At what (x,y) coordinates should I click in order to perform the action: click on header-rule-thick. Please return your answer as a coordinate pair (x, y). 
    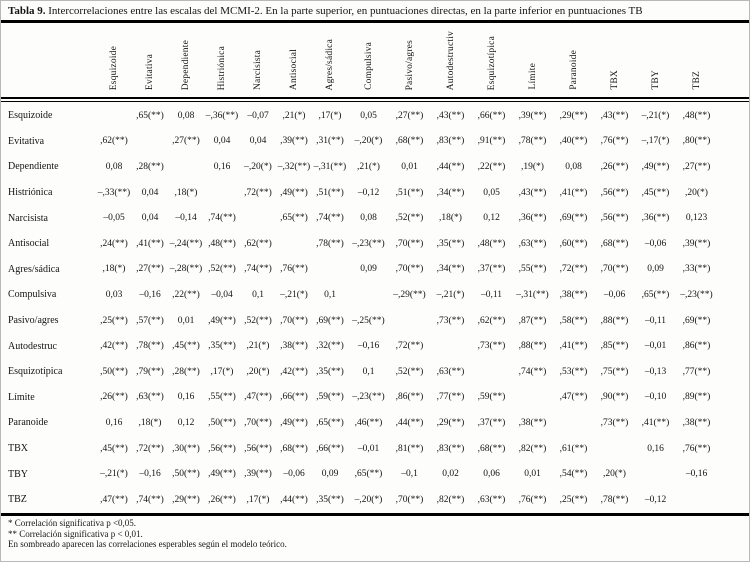
    Looking at the image, I should click on (375, 98).